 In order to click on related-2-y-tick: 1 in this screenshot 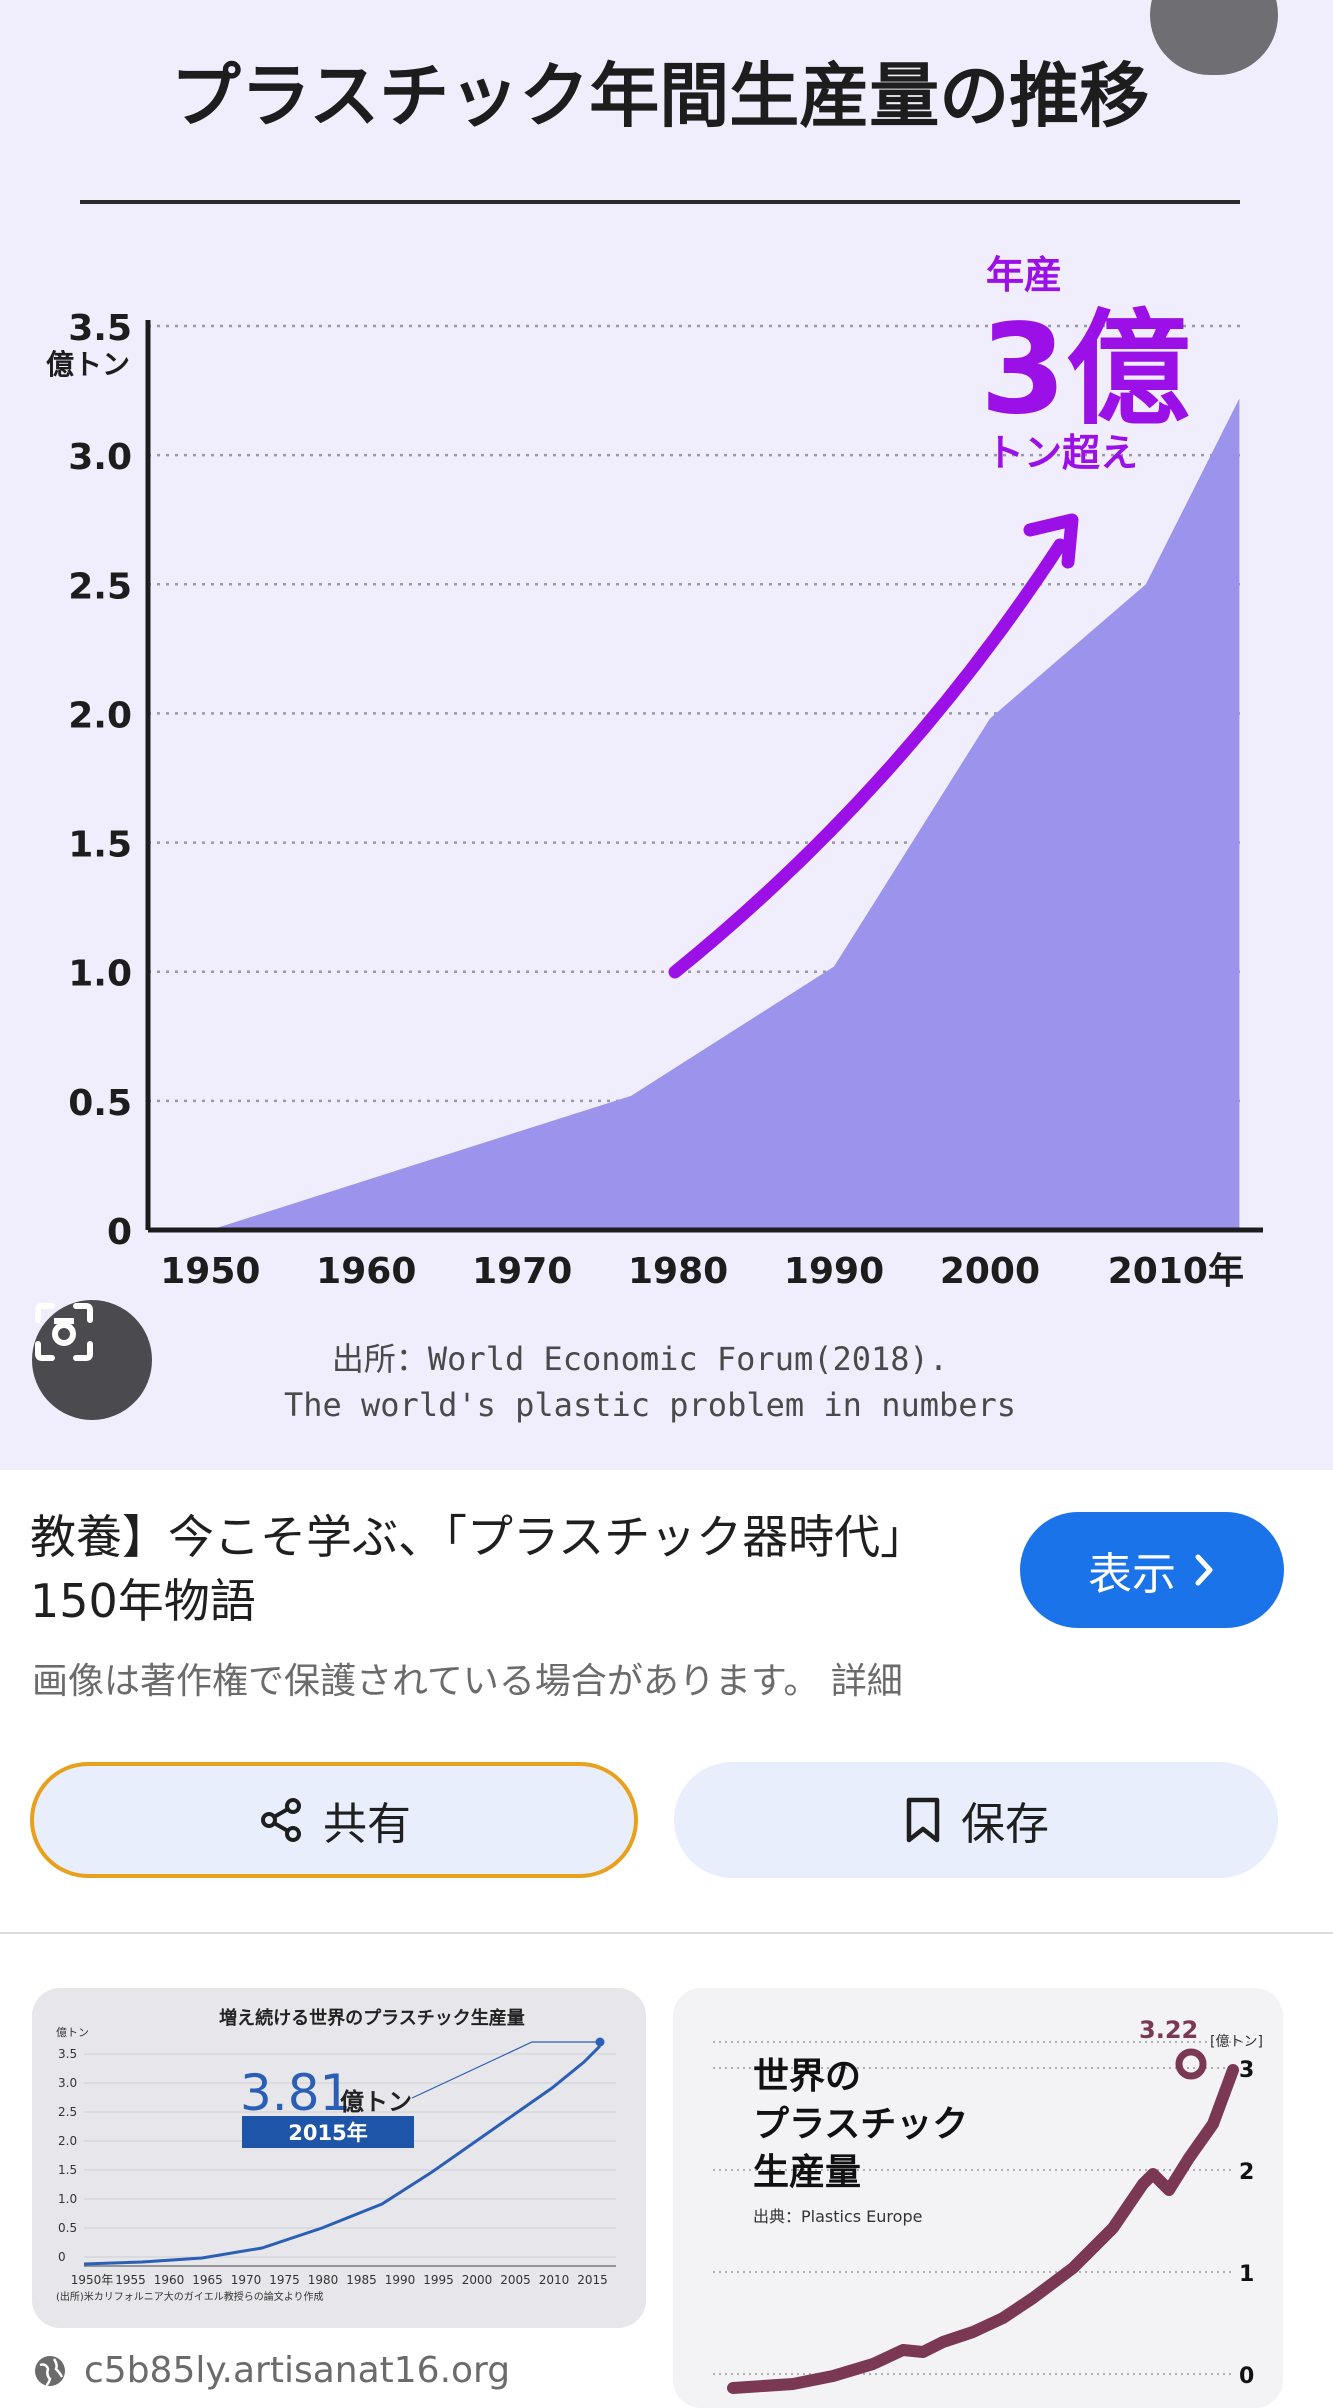, I will do `click(1246, 2274)`.